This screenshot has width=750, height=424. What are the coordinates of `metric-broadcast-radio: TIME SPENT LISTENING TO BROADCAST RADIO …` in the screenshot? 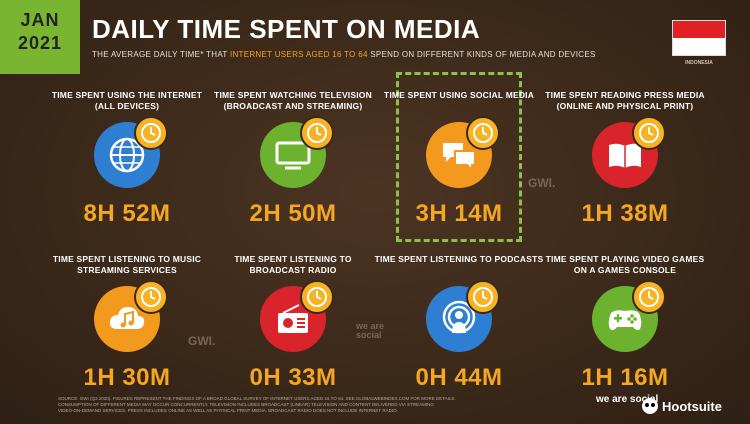 It's located at (293, 323).